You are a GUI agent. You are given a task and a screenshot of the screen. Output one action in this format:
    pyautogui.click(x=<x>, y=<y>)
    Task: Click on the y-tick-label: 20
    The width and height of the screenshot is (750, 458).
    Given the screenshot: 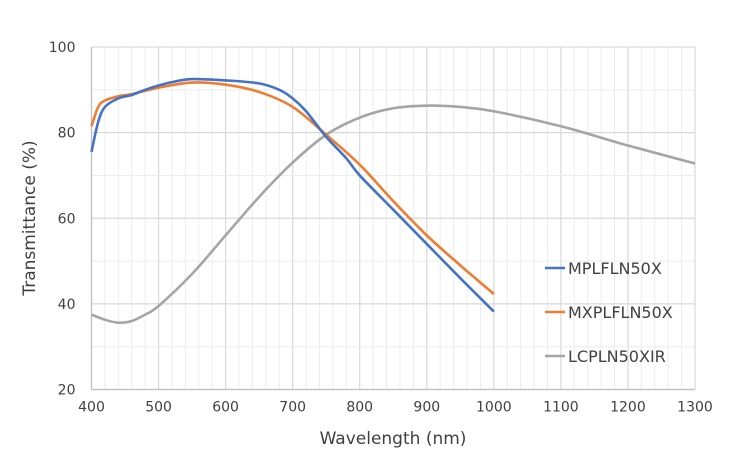 What is the action you would take?
    pyautogui.click(x=67, y=391)
    